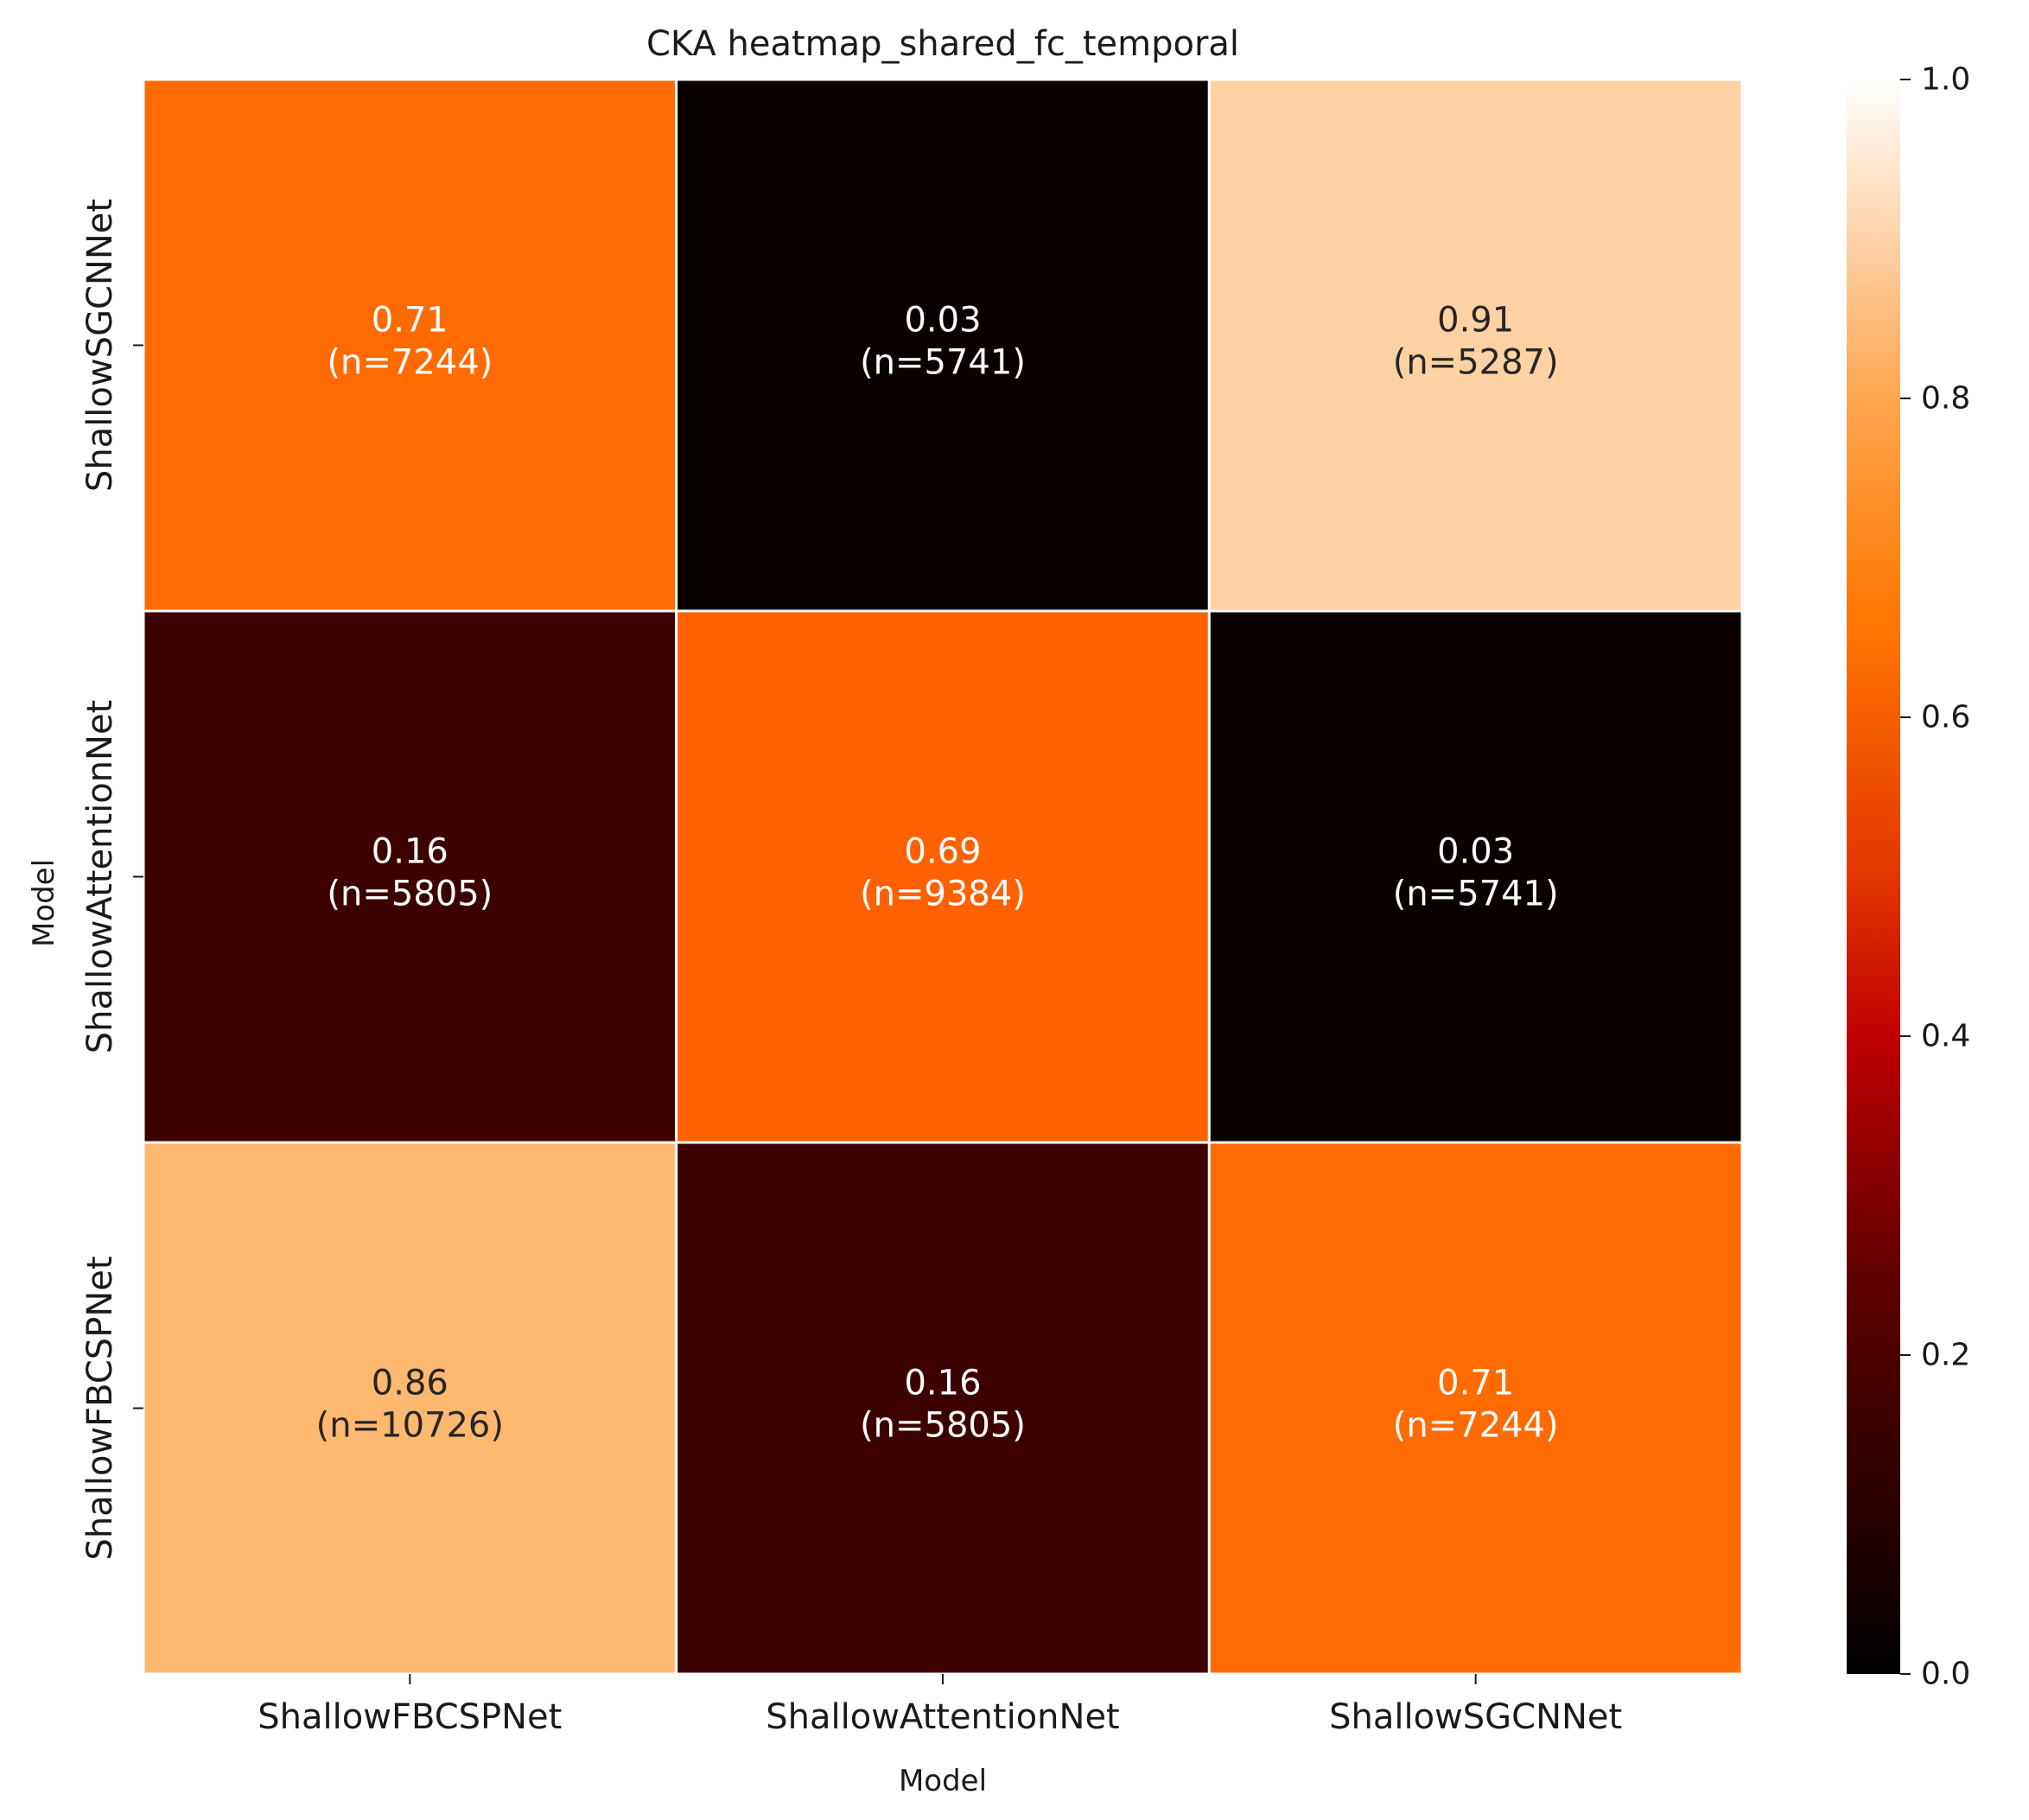 The image size is (2029, 1820). I want to click on colorbar-tick-label: 0.6, so click(1945, 718).